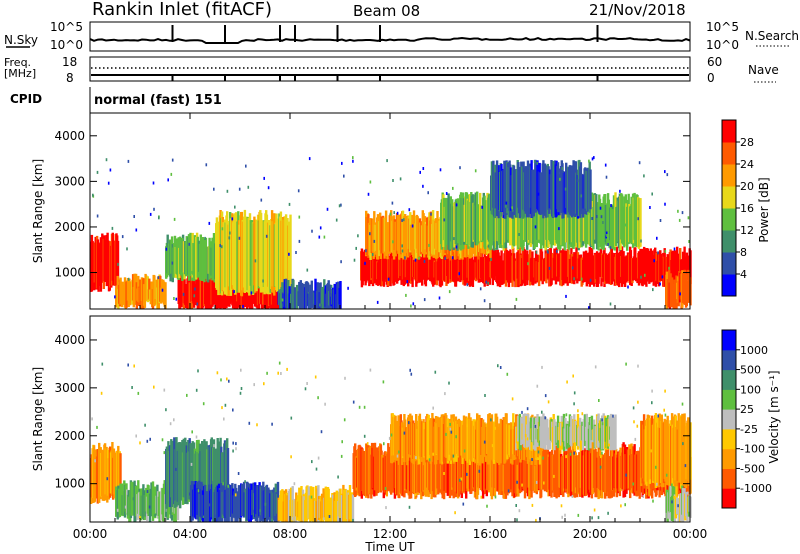 This screenshot has height=554, width=800. I want to click on colorbar-tick-label: -500, so click(752, 468).